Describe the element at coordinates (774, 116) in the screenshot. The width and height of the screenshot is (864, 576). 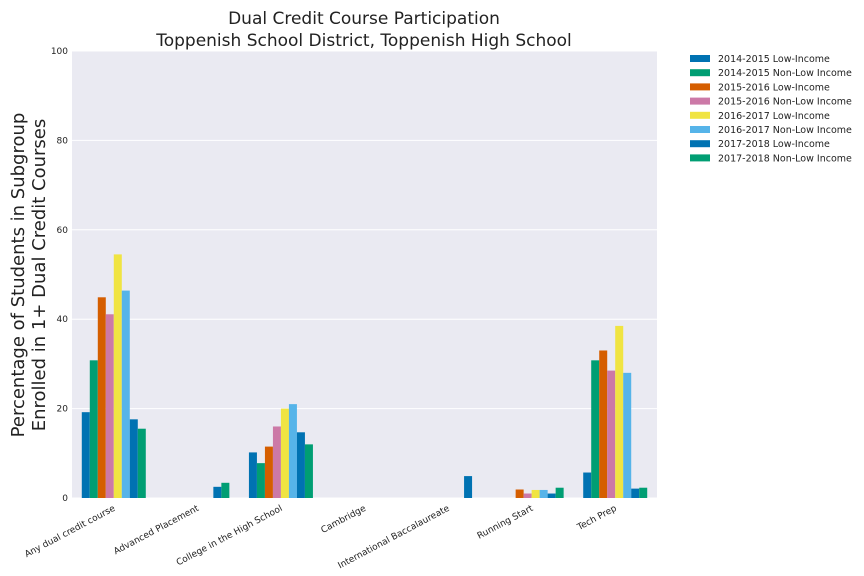
I see `legend-label: 2016-2017 Low-Income` at that location.